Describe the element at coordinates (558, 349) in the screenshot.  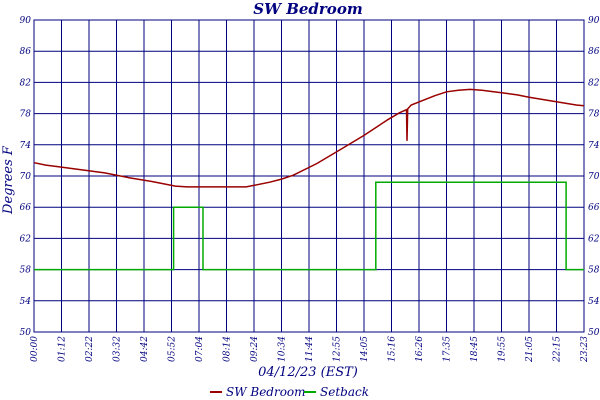
I see `x-tick-label: 22:15` at that location.